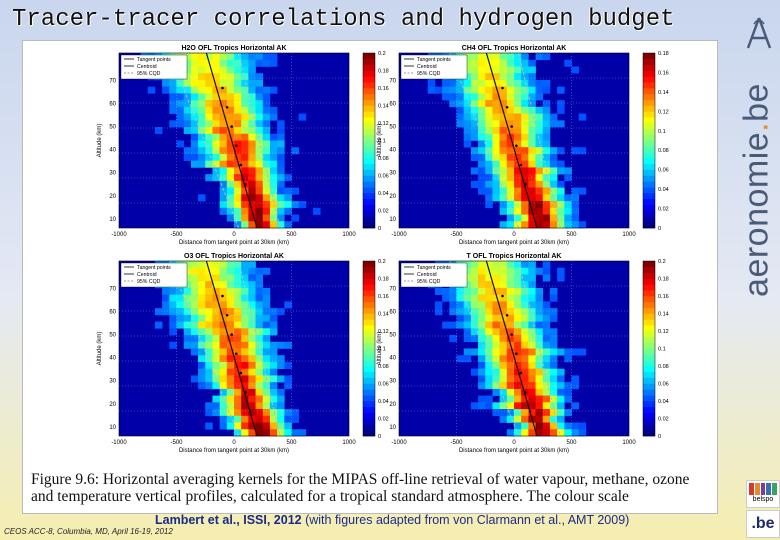  What do you see at coordinates (234, 243) in the screenshot?
I see `x-axis-label: Distance from tangent point at 30km (km)` at bounding box center [234, 243].